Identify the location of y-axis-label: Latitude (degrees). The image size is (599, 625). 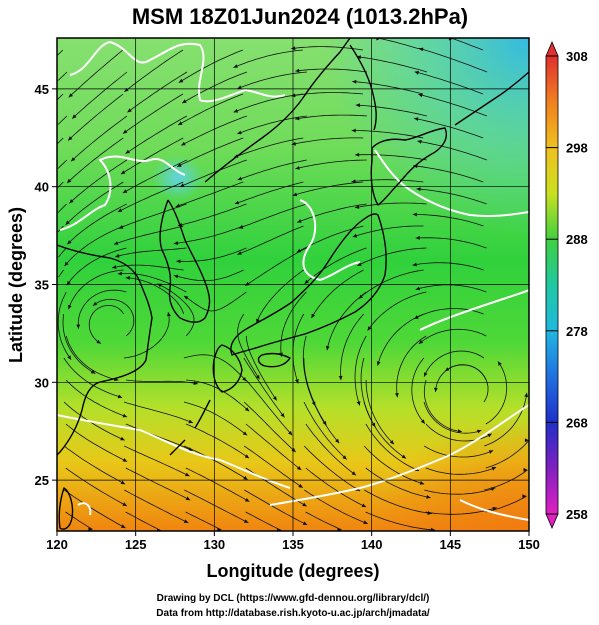
(16, 285).